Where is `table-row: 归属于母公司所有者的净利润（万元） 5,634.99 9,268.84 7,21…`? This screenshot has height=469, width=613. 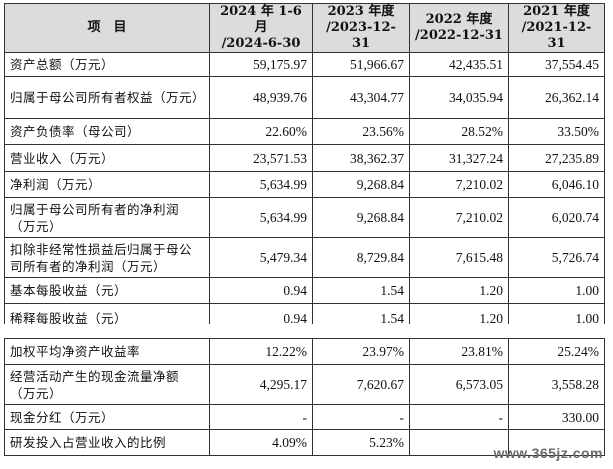 table-row: 归属于母公司所有者的净利润（万元） 5,634.99 9,268.84 7,21… is located at coordinates (304, 217).